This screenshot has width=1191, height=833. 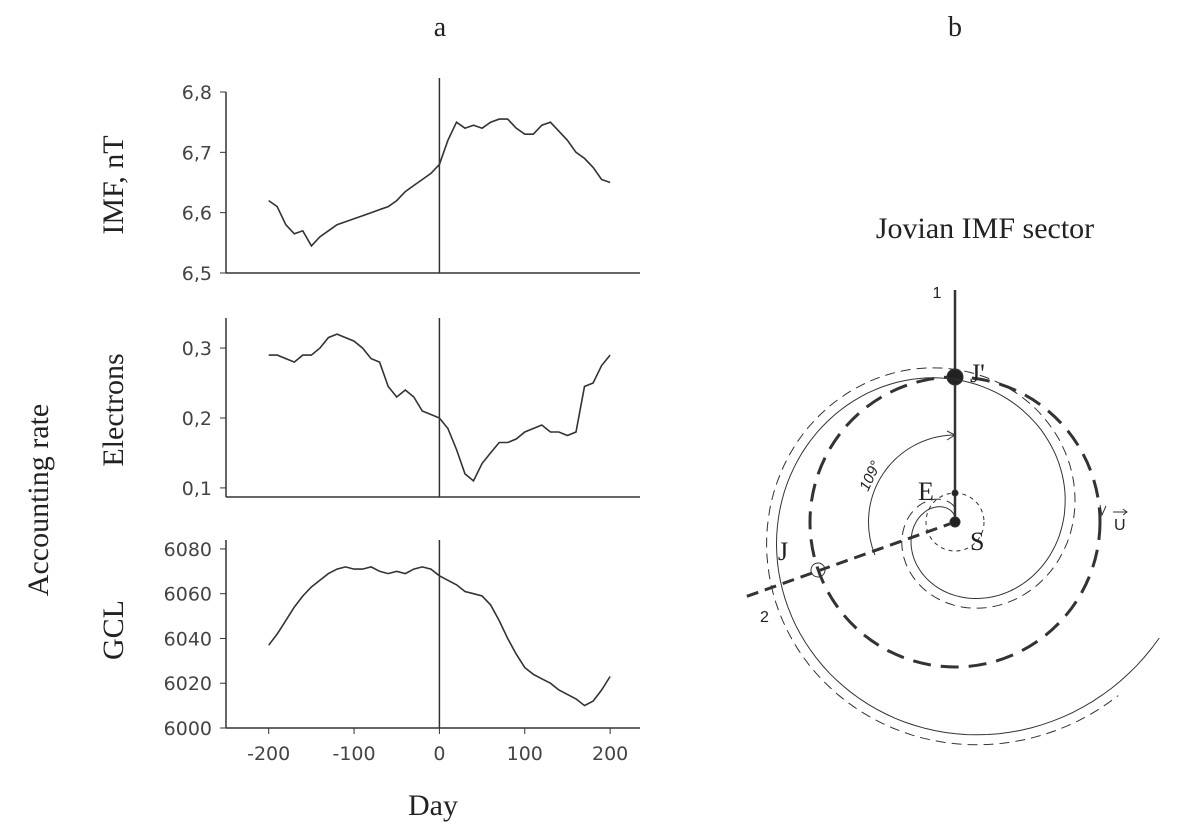 What do you see at coordinates (197, 214) in the screenshot?
I see `y-tick-label: 6,6` at bounding box center [197, 214].